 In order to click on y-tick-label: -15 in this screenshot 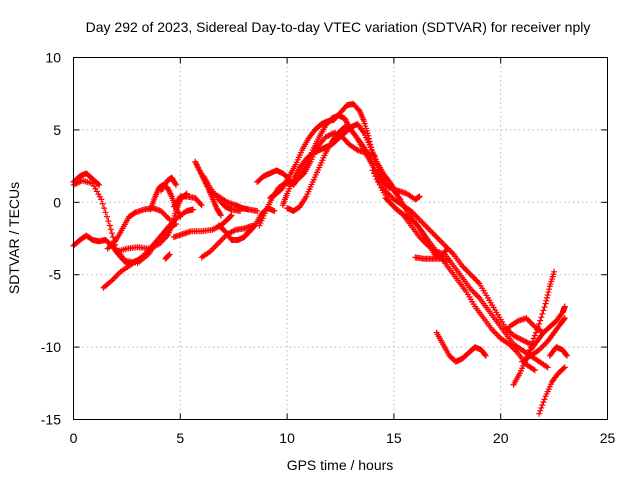, I will do `click(51, 420)`.